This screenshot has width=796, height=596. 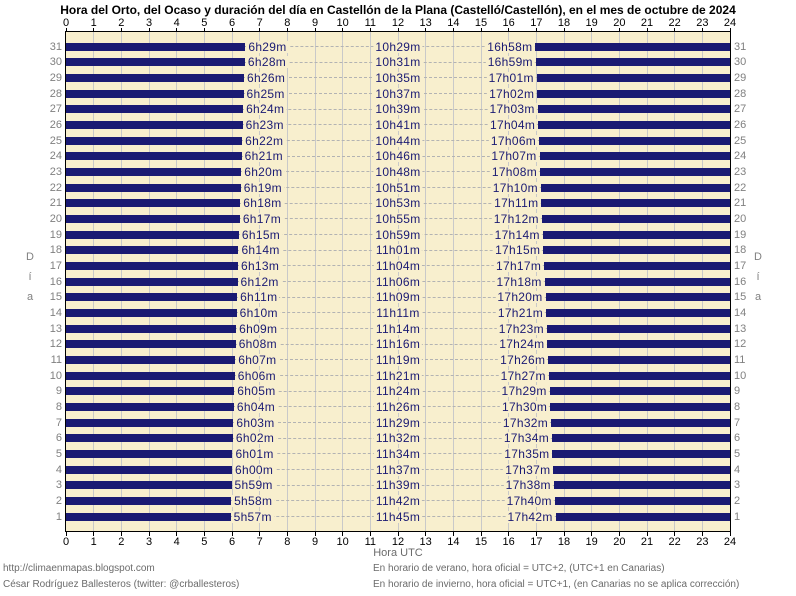 What do you see at coordinates (149, 23) in the screenshot?
I see `hour-tick-label-top: 3` at bounding box center [149, 23].